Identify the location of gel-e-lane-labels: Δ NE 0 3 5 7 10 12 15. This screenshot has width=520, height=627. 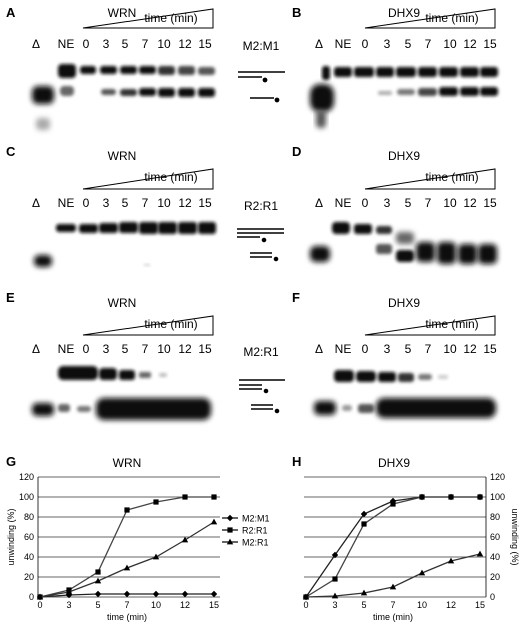
(122, 349).